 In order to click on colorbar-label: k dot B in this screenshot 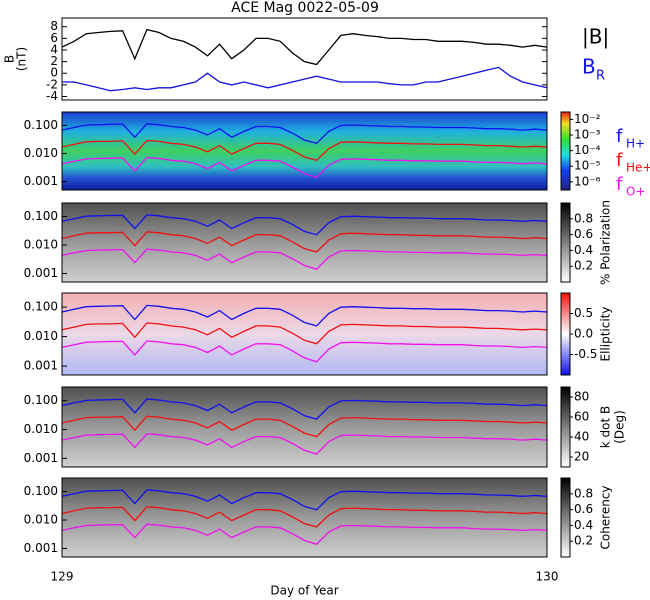, I will do `click(606, 427)`.